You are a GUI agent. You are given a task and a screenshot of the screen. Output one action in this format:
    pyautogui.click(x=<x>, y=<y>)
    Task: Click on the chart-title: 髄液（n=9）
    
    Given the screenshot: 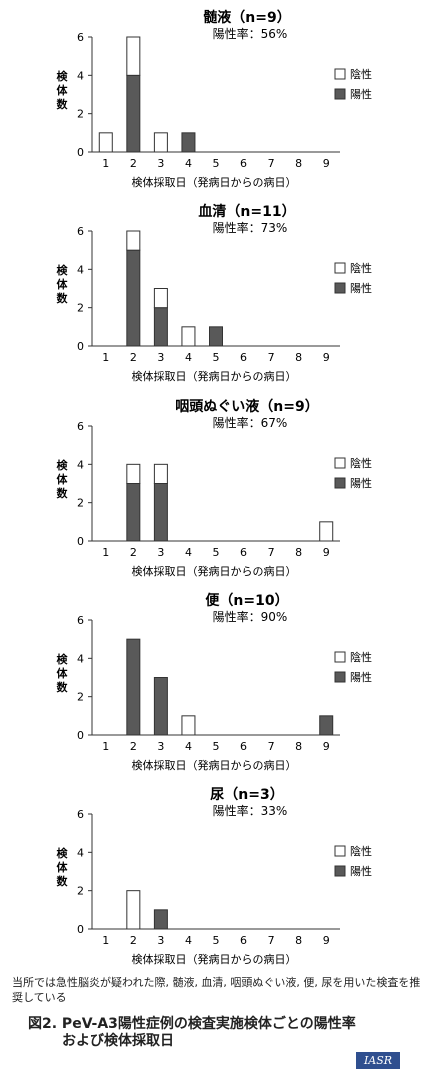 What is the action you would take?
    pyautogui.click(x=246, y=17)
    